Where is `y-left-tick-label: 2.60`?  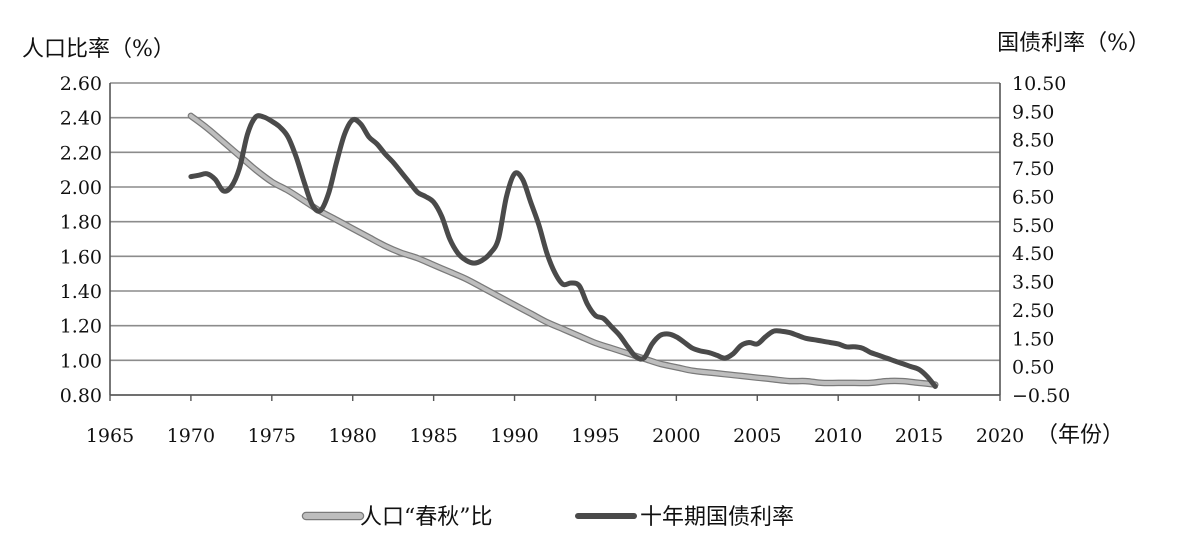 y-left-tick-label: 2.60 is located at coordinates (81, 84).